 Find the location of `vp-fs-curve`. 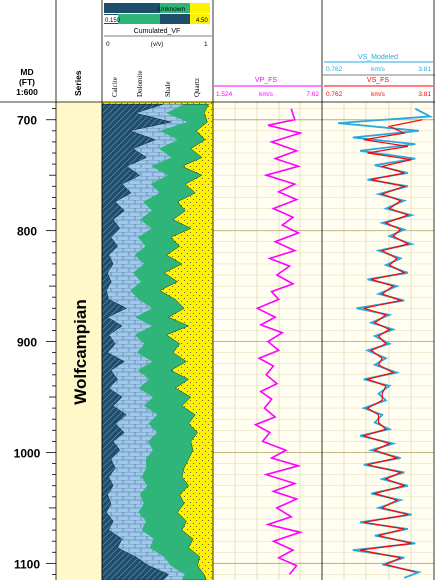

vp-fs-curve is located at coordinates (278, 341).